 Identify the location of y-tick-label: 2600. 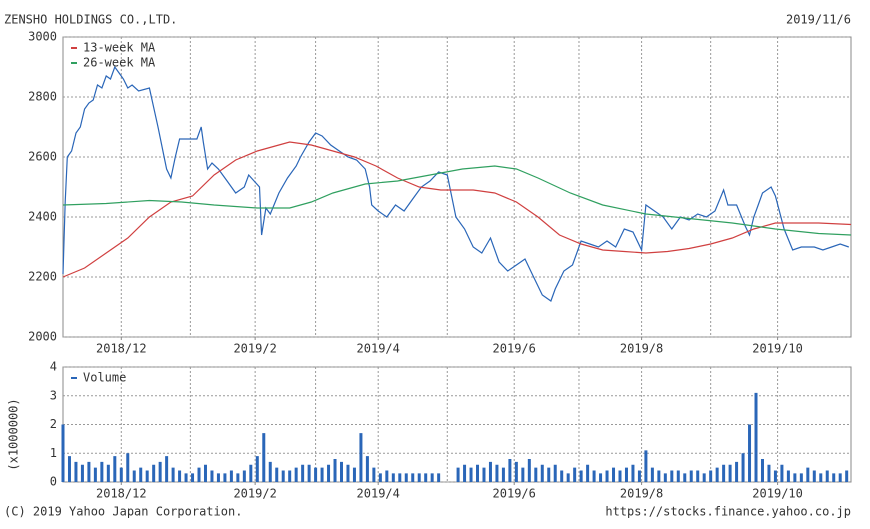
(42, 157).